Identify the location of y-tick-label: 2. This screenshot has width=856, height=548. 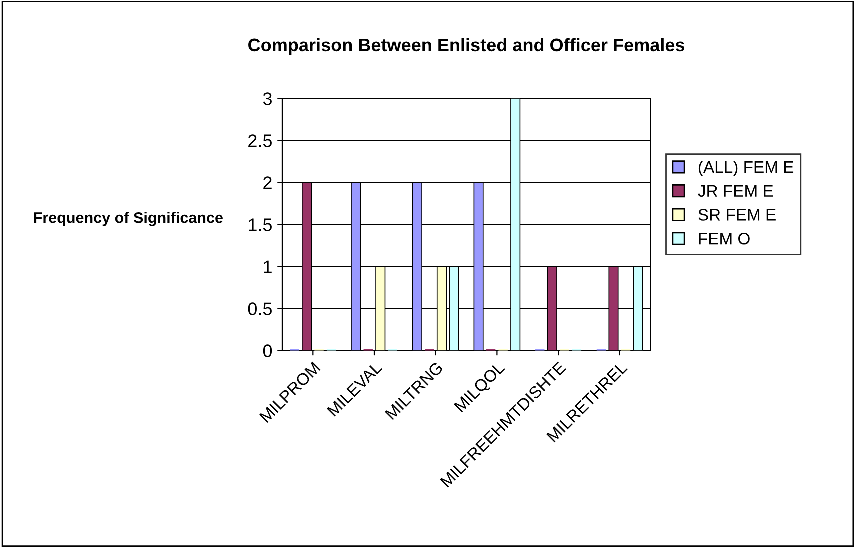
(268, 183).